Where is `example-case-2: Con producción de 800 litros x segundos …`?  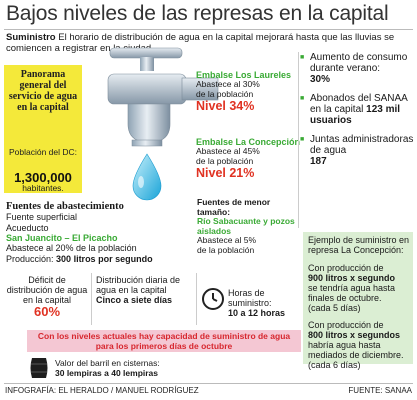 example-case-2: Con producción de 800 litros x segundos … is located at coordinates (359, 345).